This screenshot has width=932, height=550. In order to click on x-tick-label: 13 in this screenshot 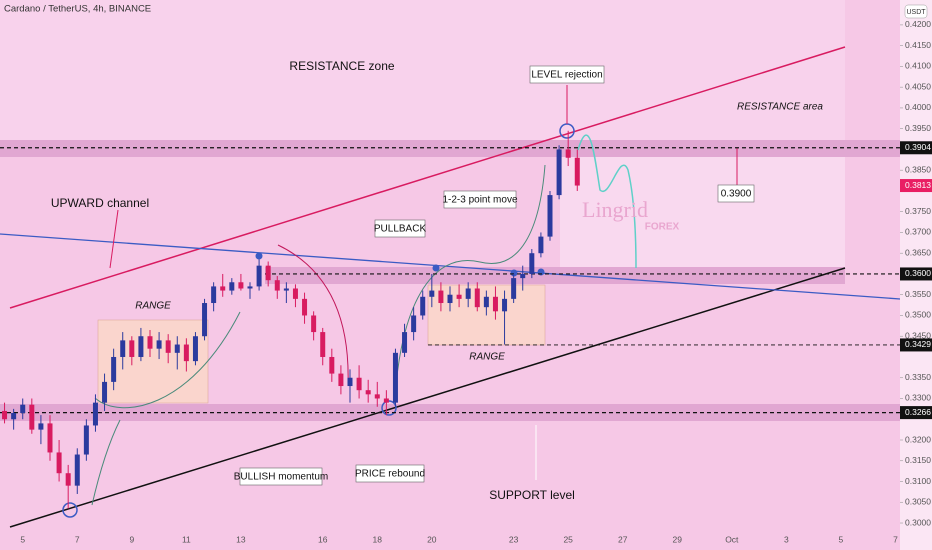, I will do `click(241, 539)`.